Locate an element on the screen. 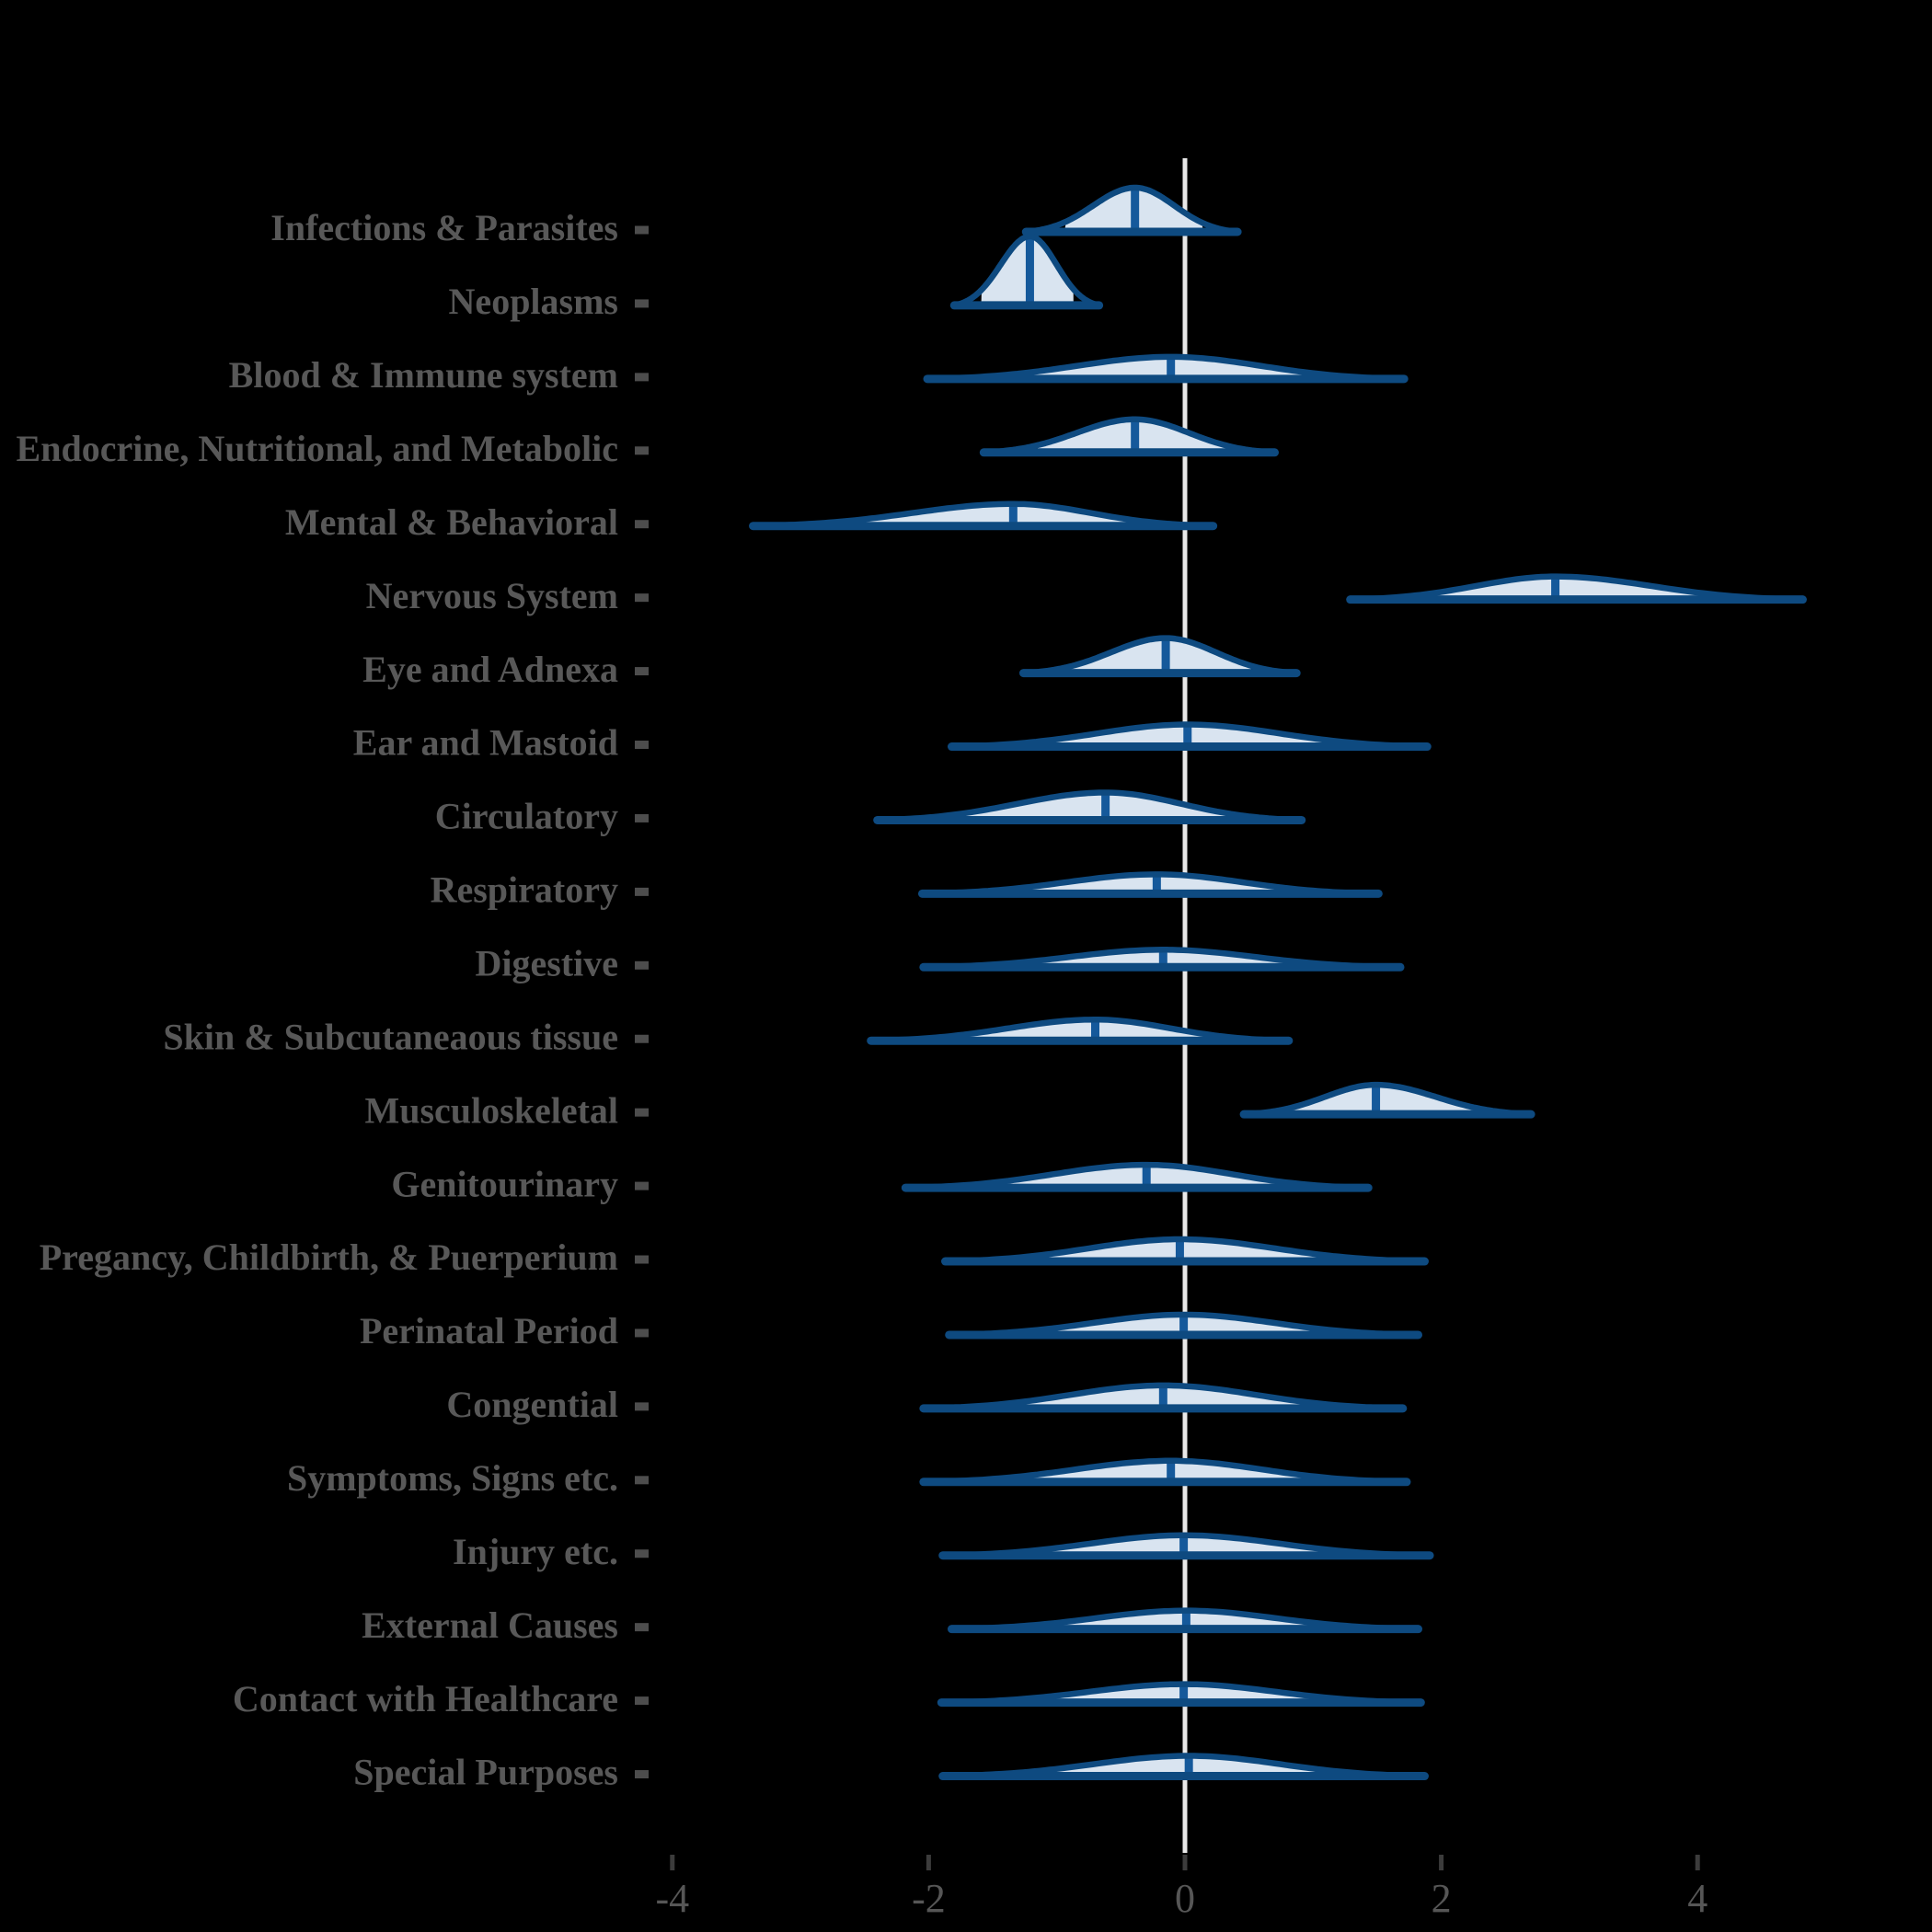 This screenshot has width=1932, height=1932. x-axis: -4 -2 0 2 4 is located at coordinates (1181, 1888).